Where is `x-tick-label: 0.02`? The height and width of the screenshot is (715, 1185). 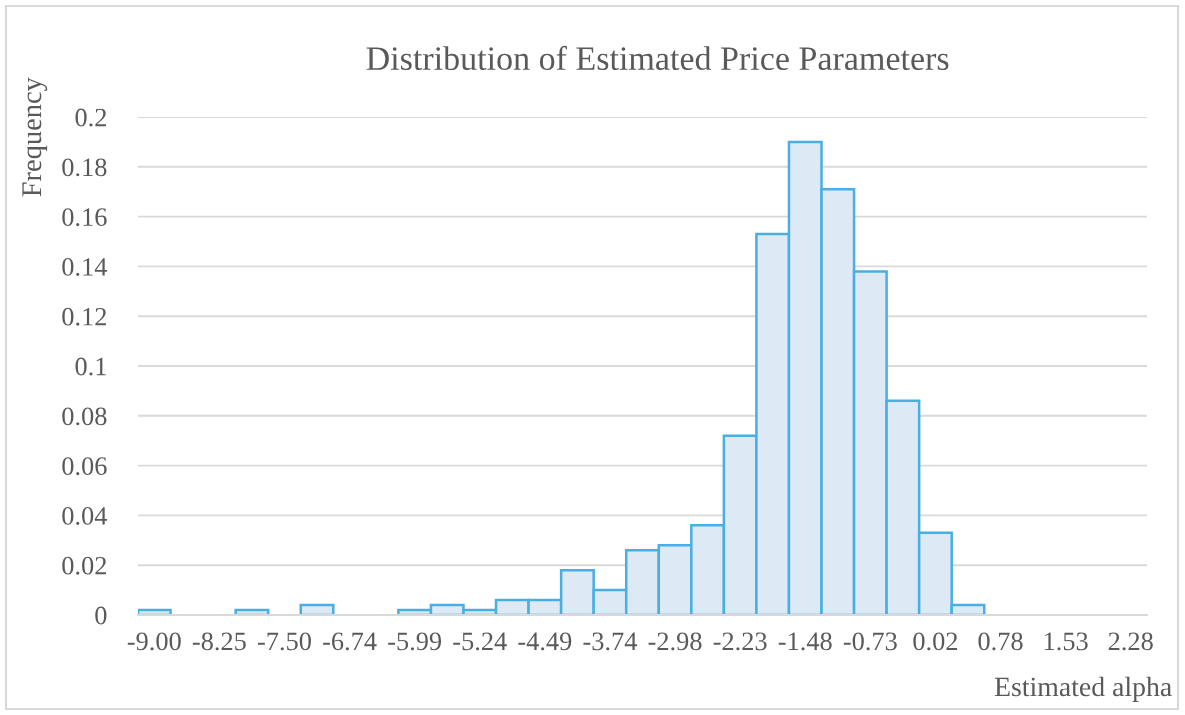
x-tick-label: 0.02 is located at coordinates (935, 641).